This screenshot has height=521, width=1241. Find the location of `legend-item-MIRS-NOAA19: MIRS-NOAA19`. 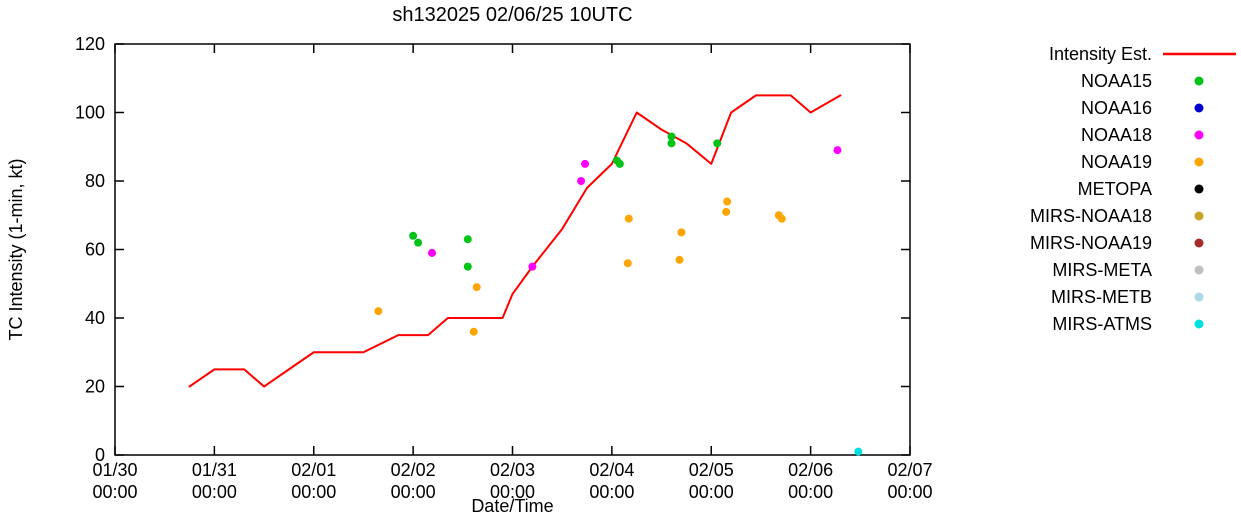

legend-item-MIRS-NOAA19: MIRS-NOAA19 is located at coordinates (1117, 243).